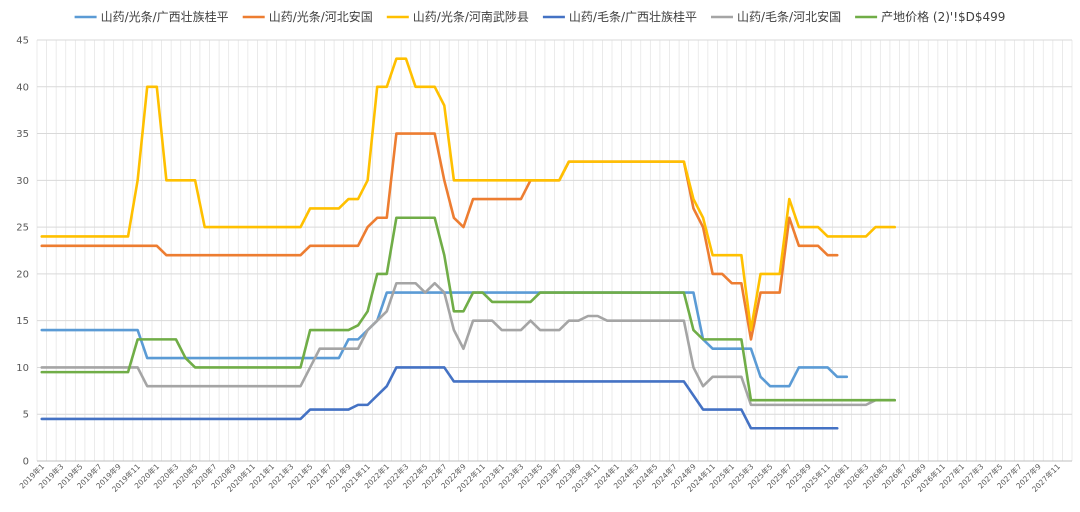 Image resolution: width=1080 pixels, height=512 pixels. I want to click on legend-item-3: 山药/光条/河南武陟县, so click(457, 16).